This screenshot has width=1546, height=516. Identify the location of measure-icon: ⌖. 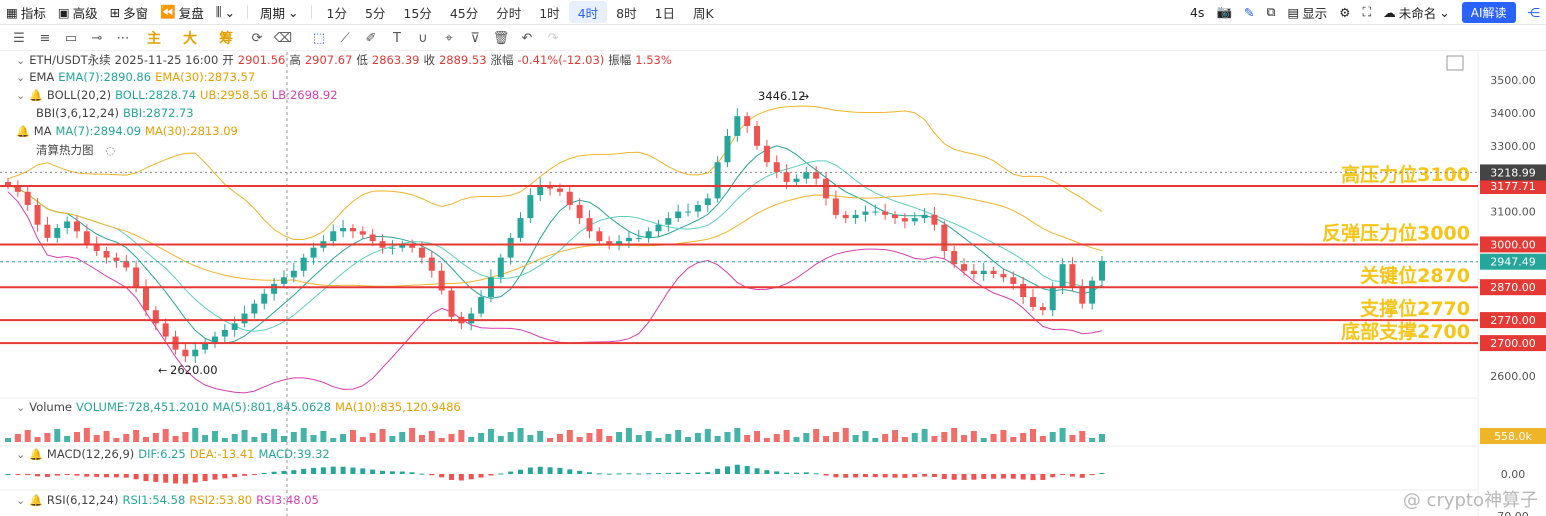
(449, 38).